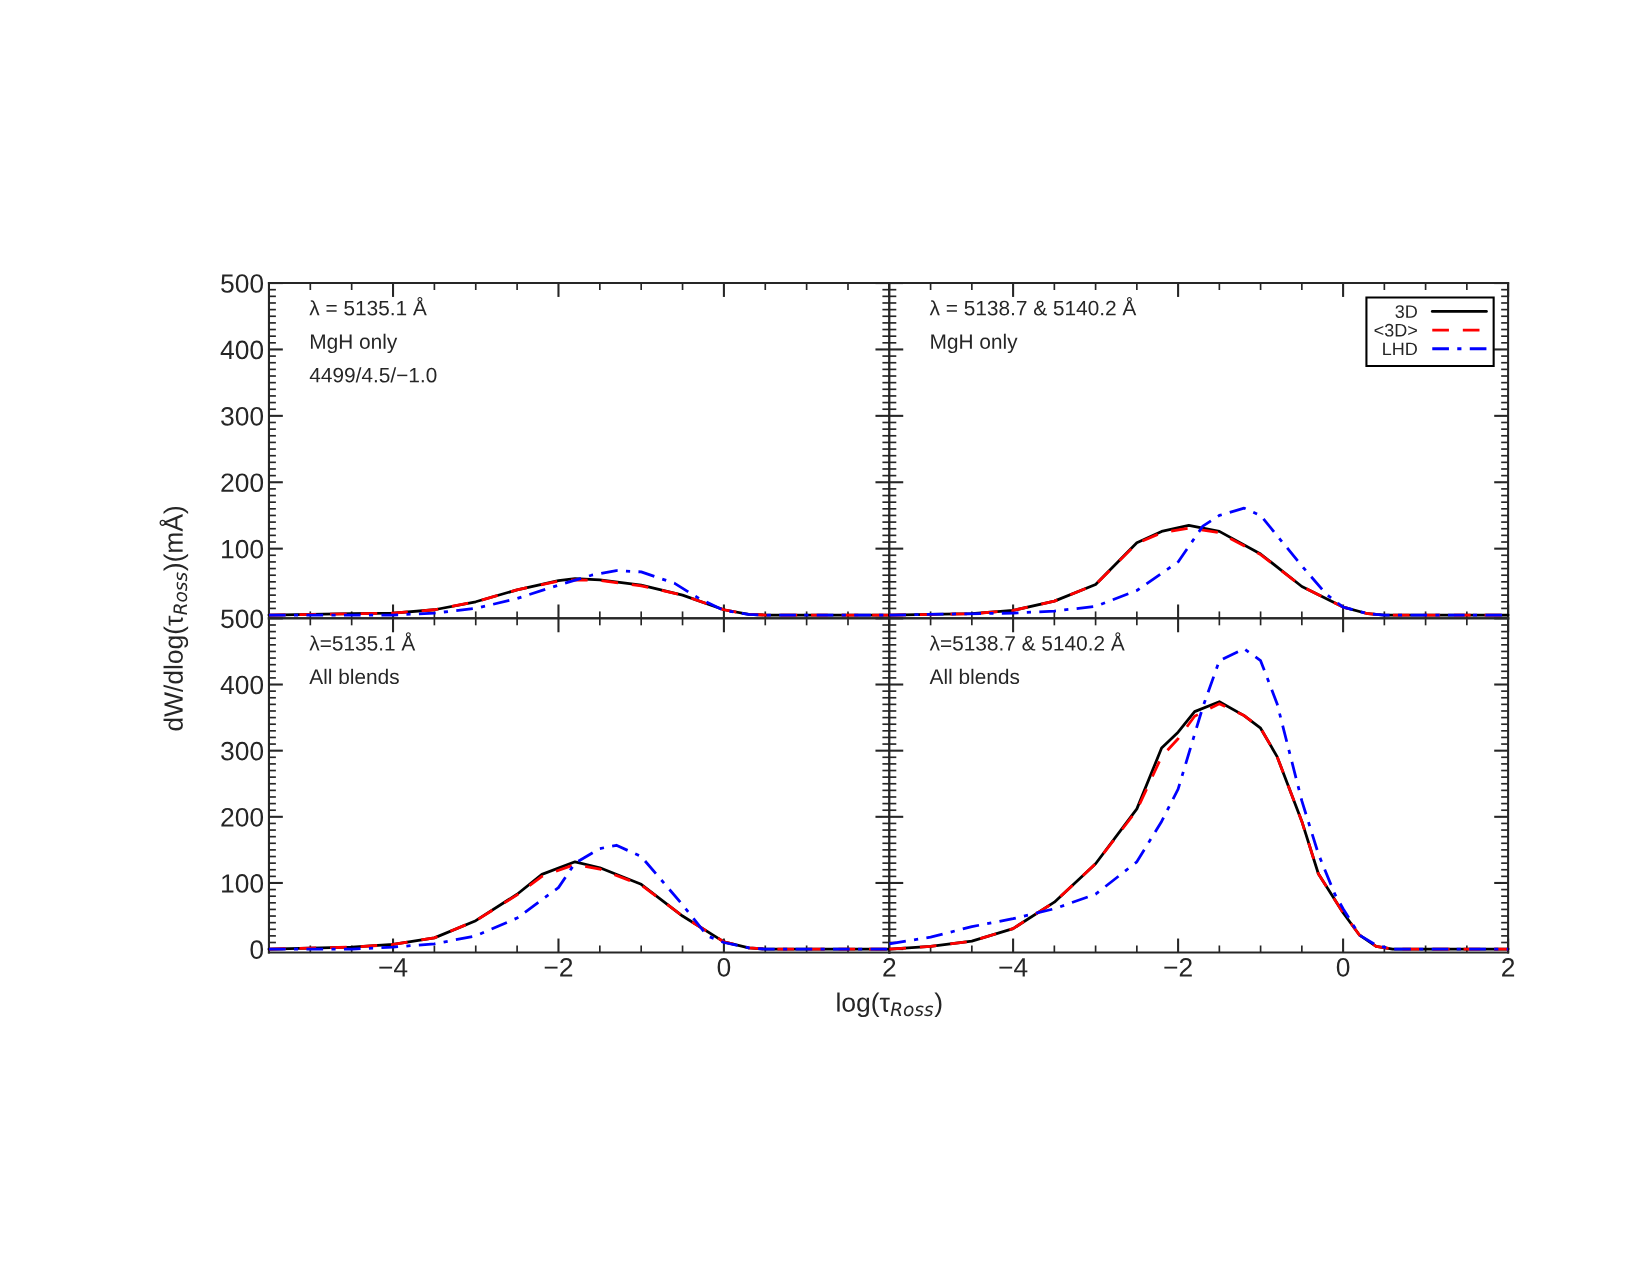  What do you see at coordinates (1406, 311) in the screenshot?
I see `legend-label: 3D` at bounding box center [1406, 311].